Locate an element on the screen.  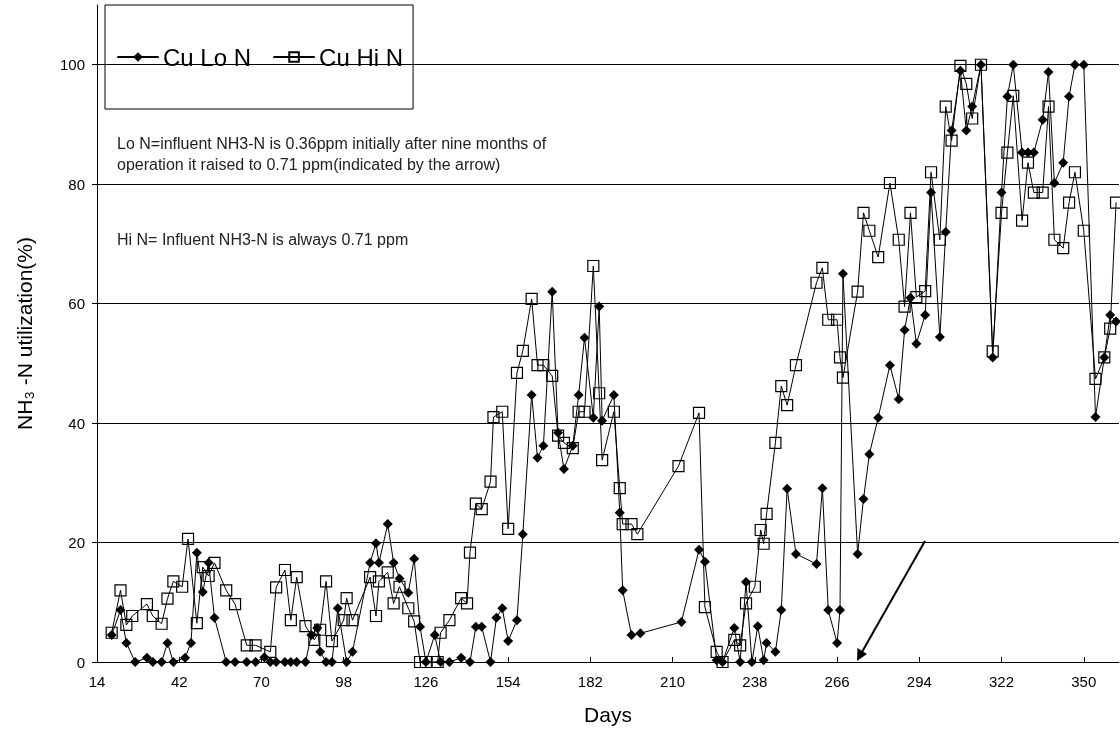
x-tick-label: 42 is located at coordinates (179, 681).